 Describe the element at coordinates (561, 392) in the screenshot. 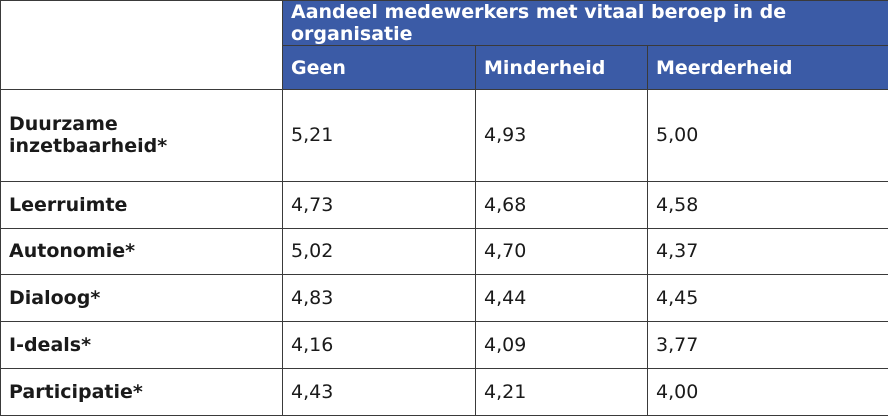

I see `cell-value: 4,21` at that location.